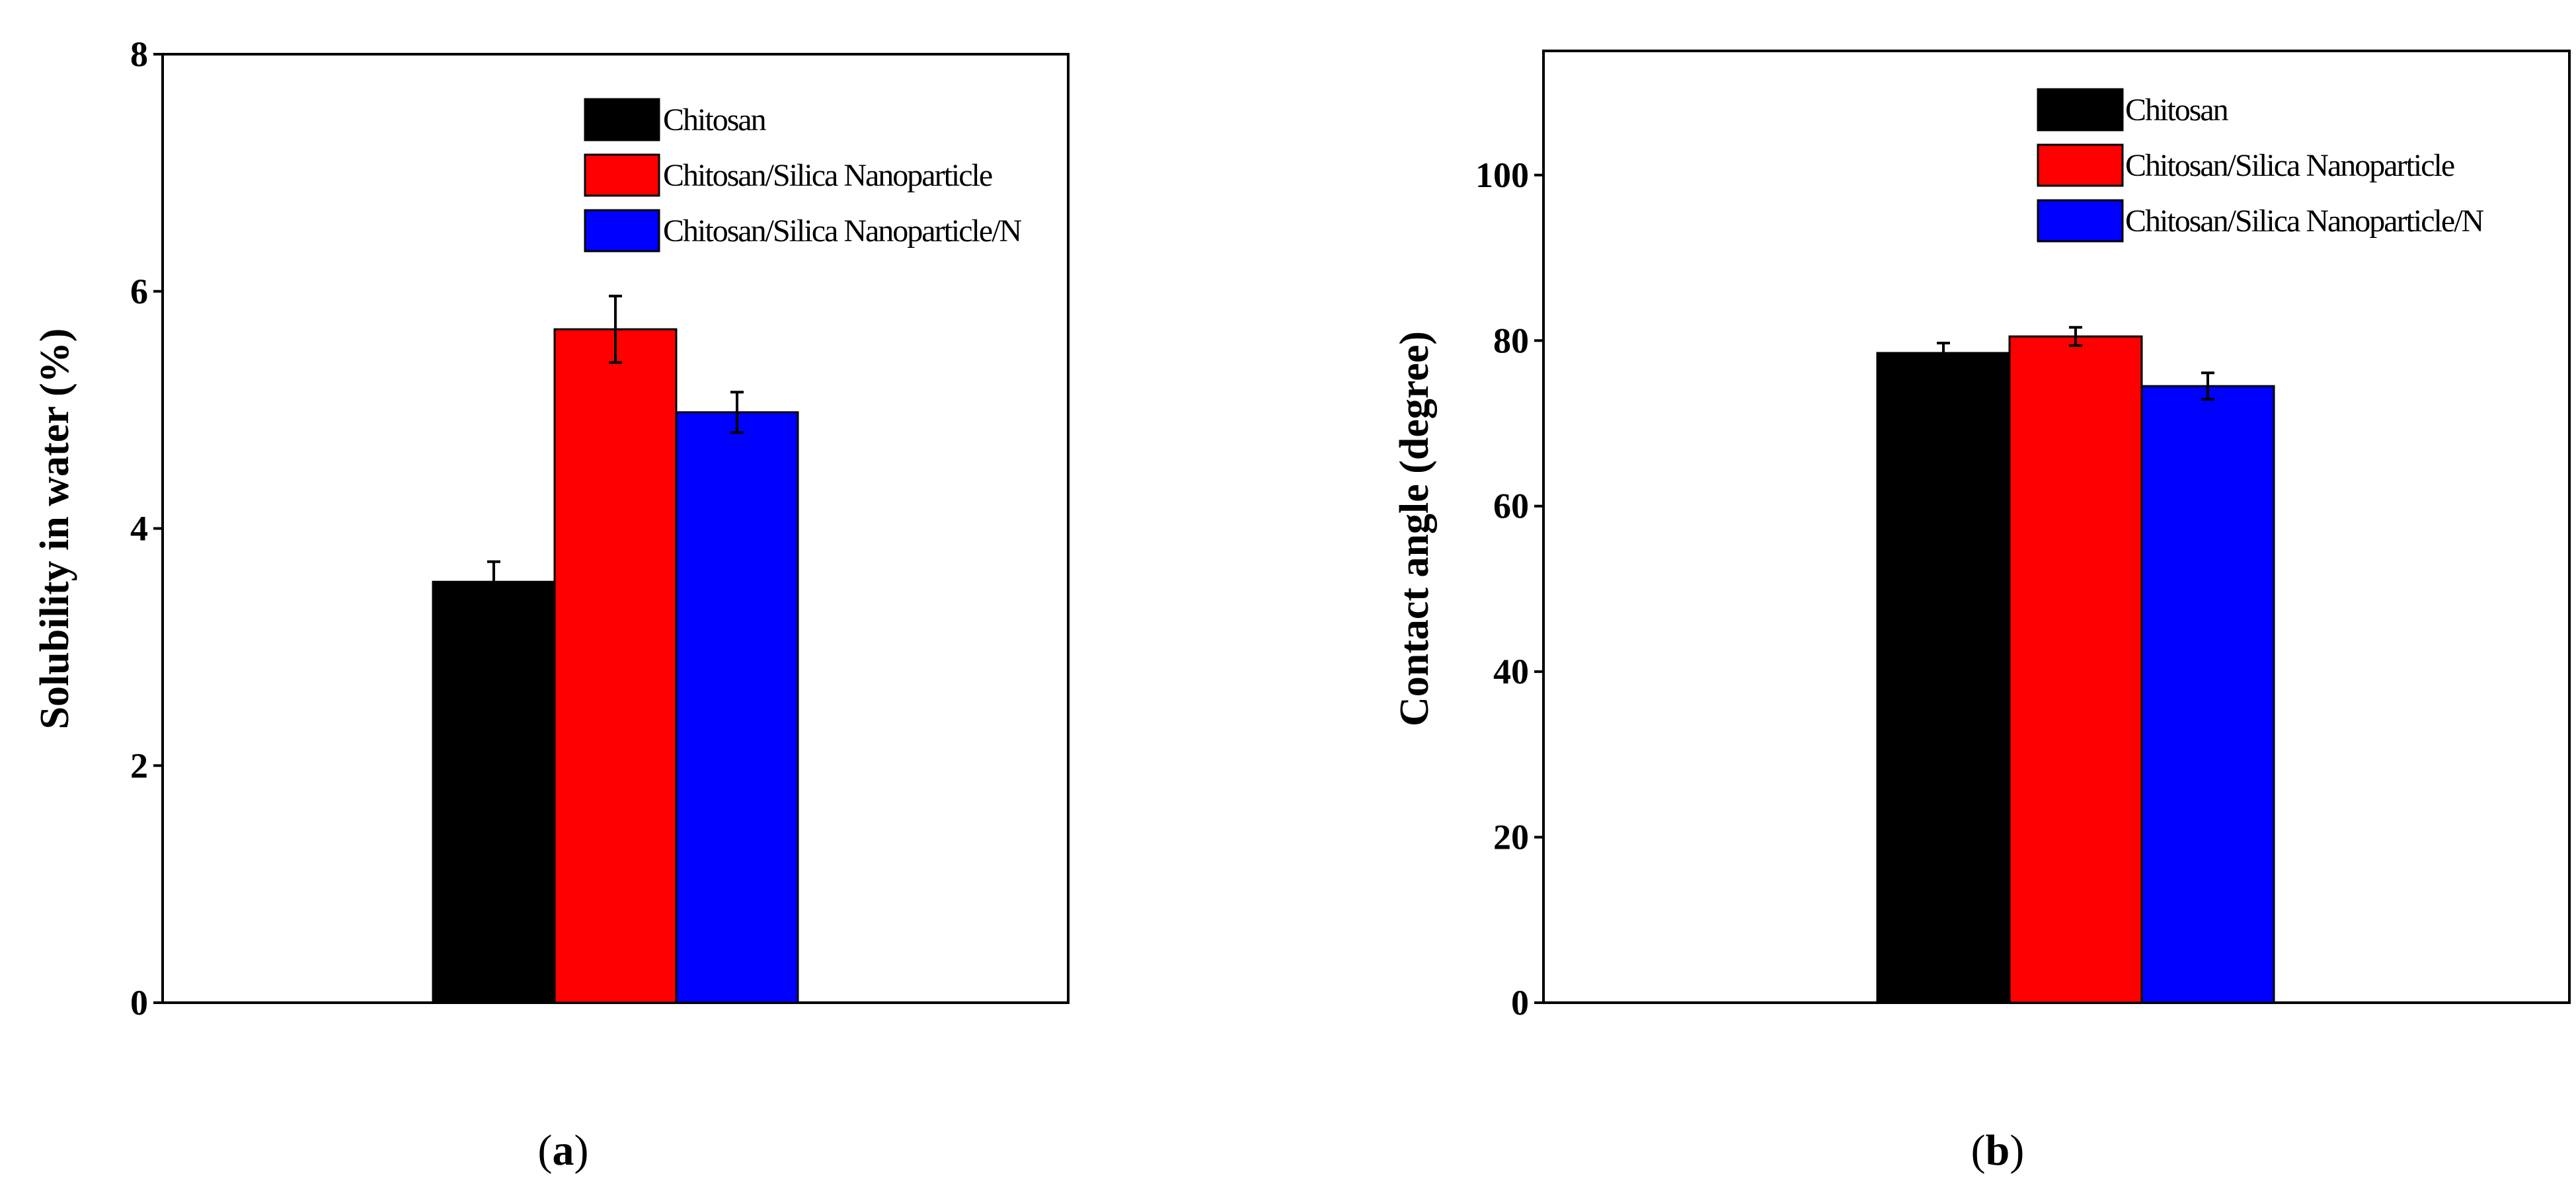 The height and width of the screenshot is (1201, 2576). I want to click on y-tick-label-2: 4, so click(139, 529).